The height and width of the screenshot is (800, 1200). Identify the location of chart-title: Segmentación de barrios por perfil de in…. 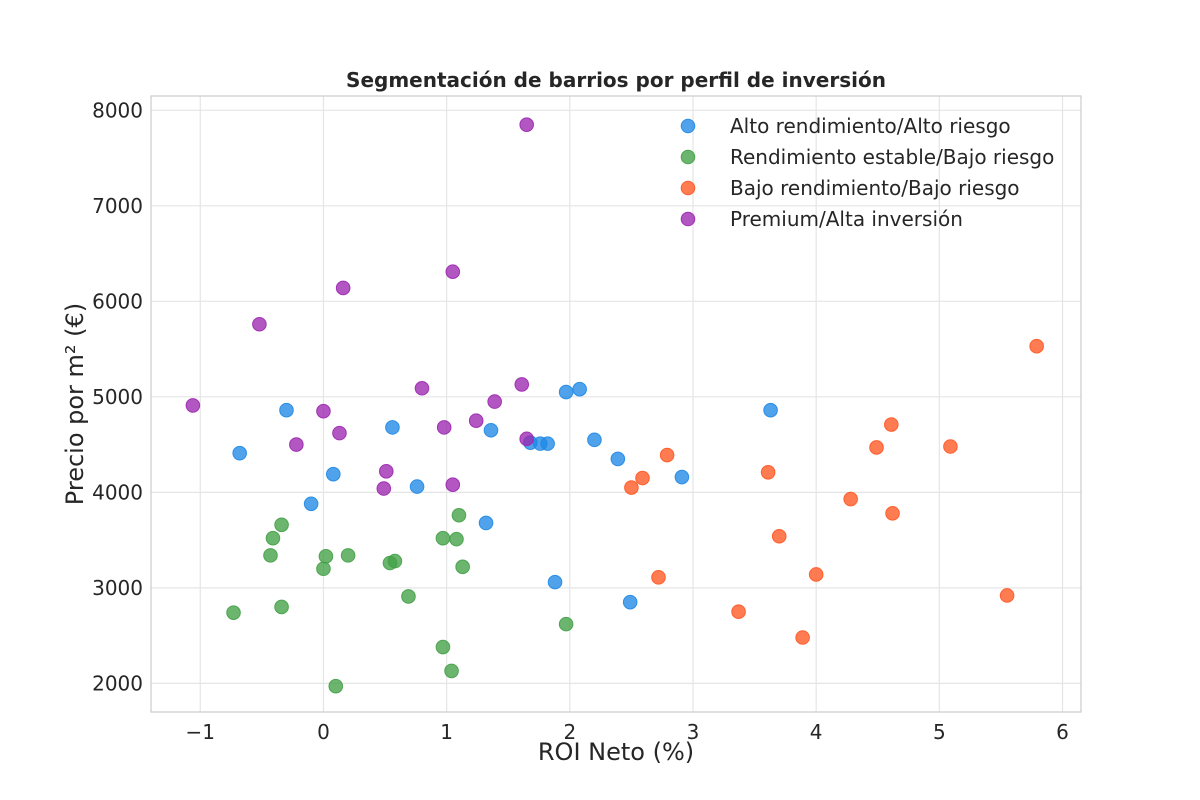
(616, 80).